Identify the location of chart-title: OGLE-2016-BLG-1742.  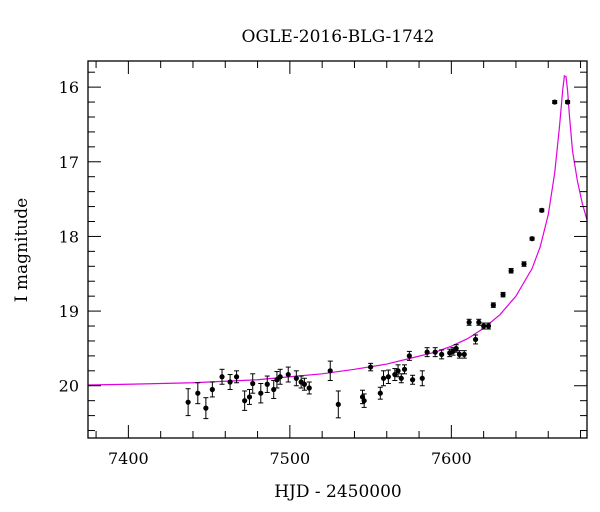
(338, 37).